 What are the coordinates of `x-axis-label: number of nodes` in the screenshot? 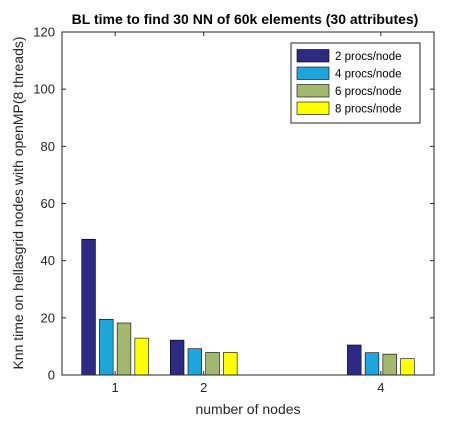 It's located at (247, 409).